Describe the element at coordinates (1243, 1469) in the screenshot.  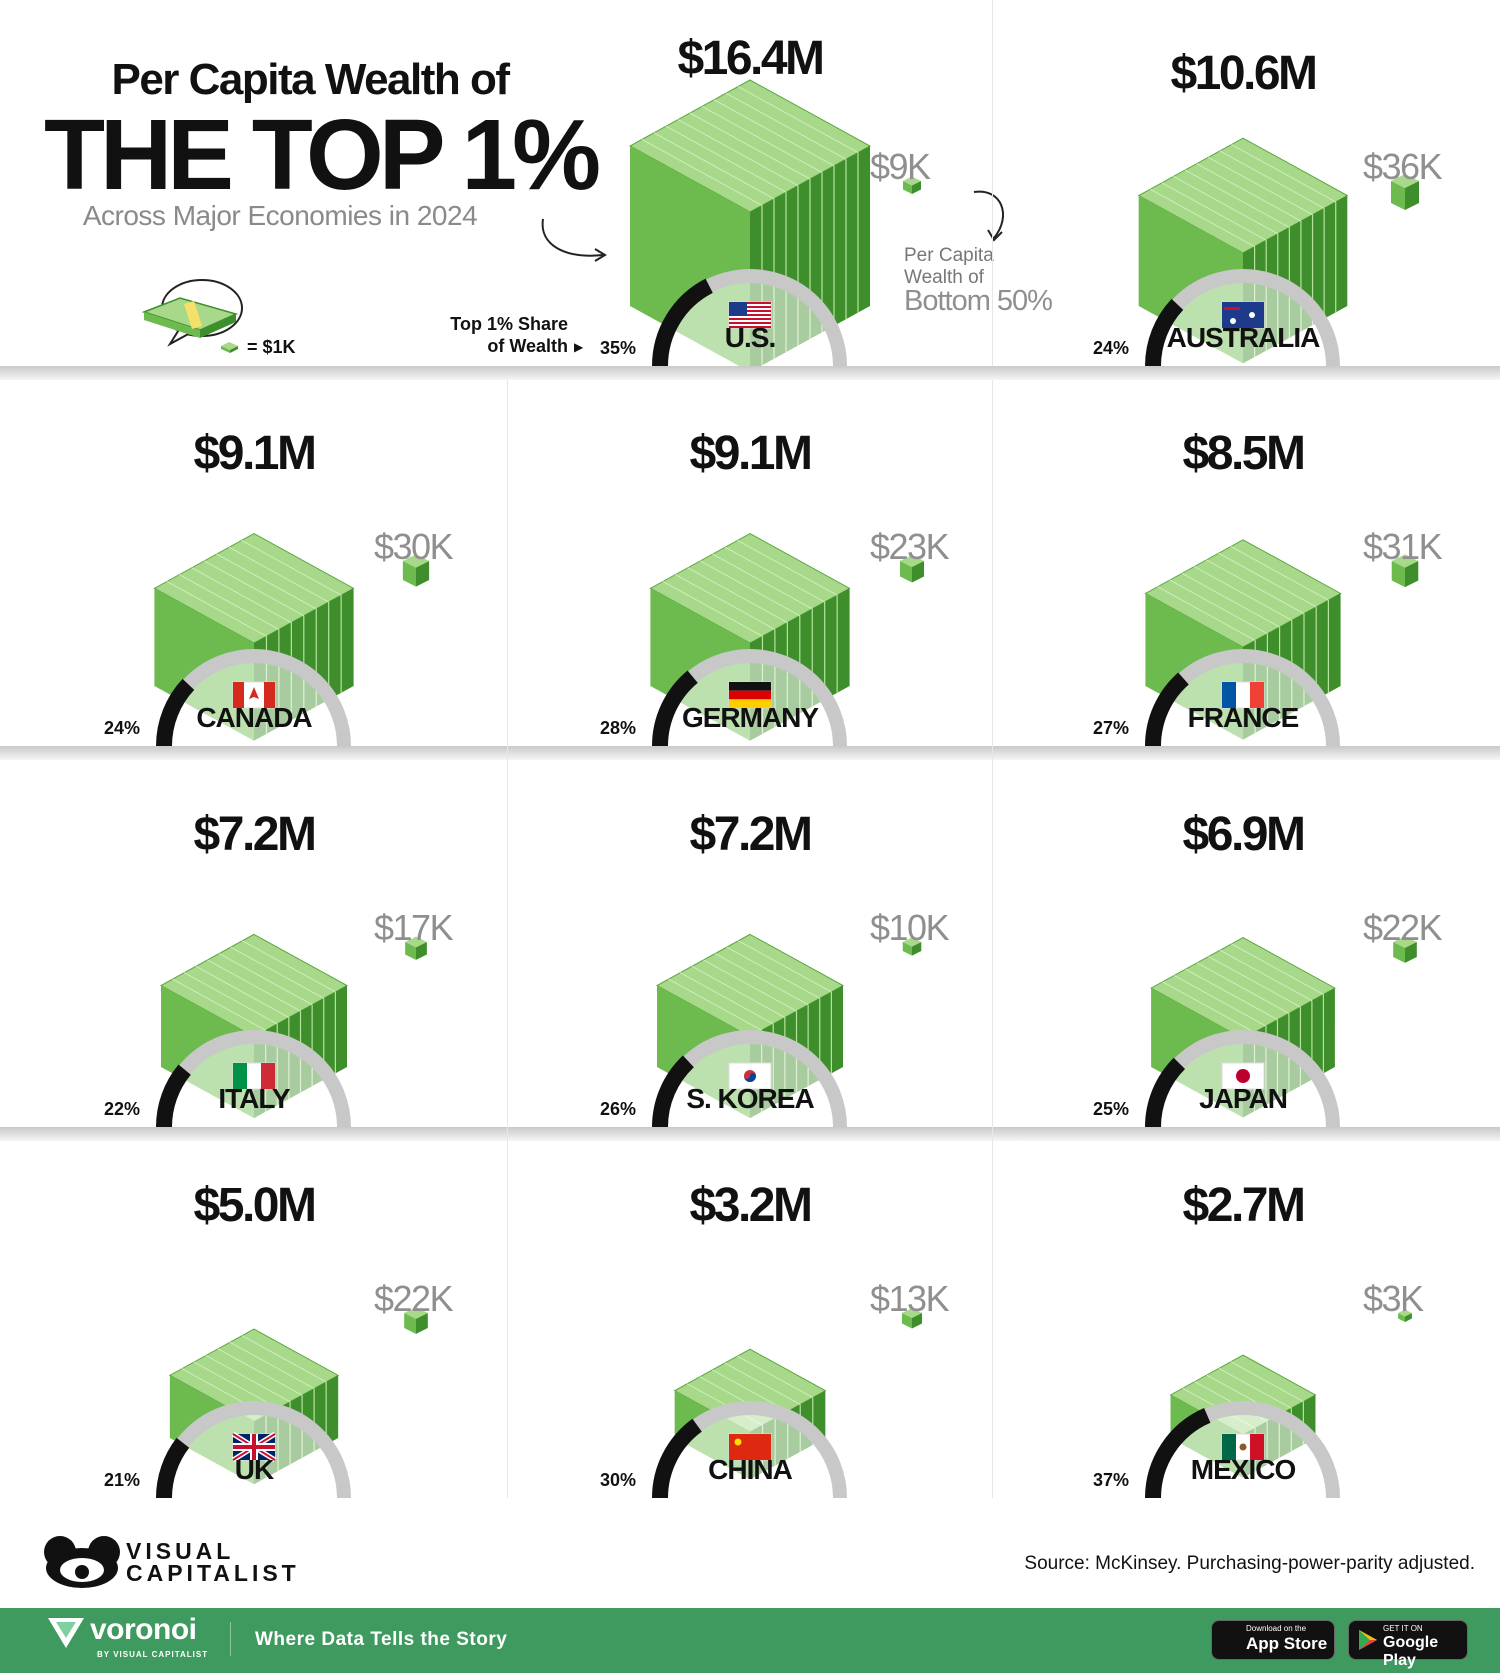
I see `country-label: MEXICO` at that location.